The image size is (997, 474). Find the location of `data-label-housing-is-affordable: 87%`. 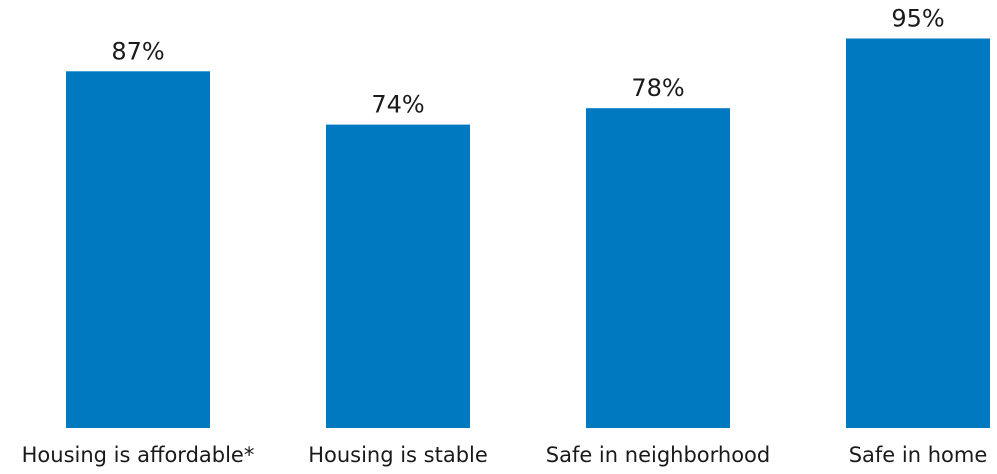

data-label-housing-is-affordable: 87% is located at coordinates (137, 51).